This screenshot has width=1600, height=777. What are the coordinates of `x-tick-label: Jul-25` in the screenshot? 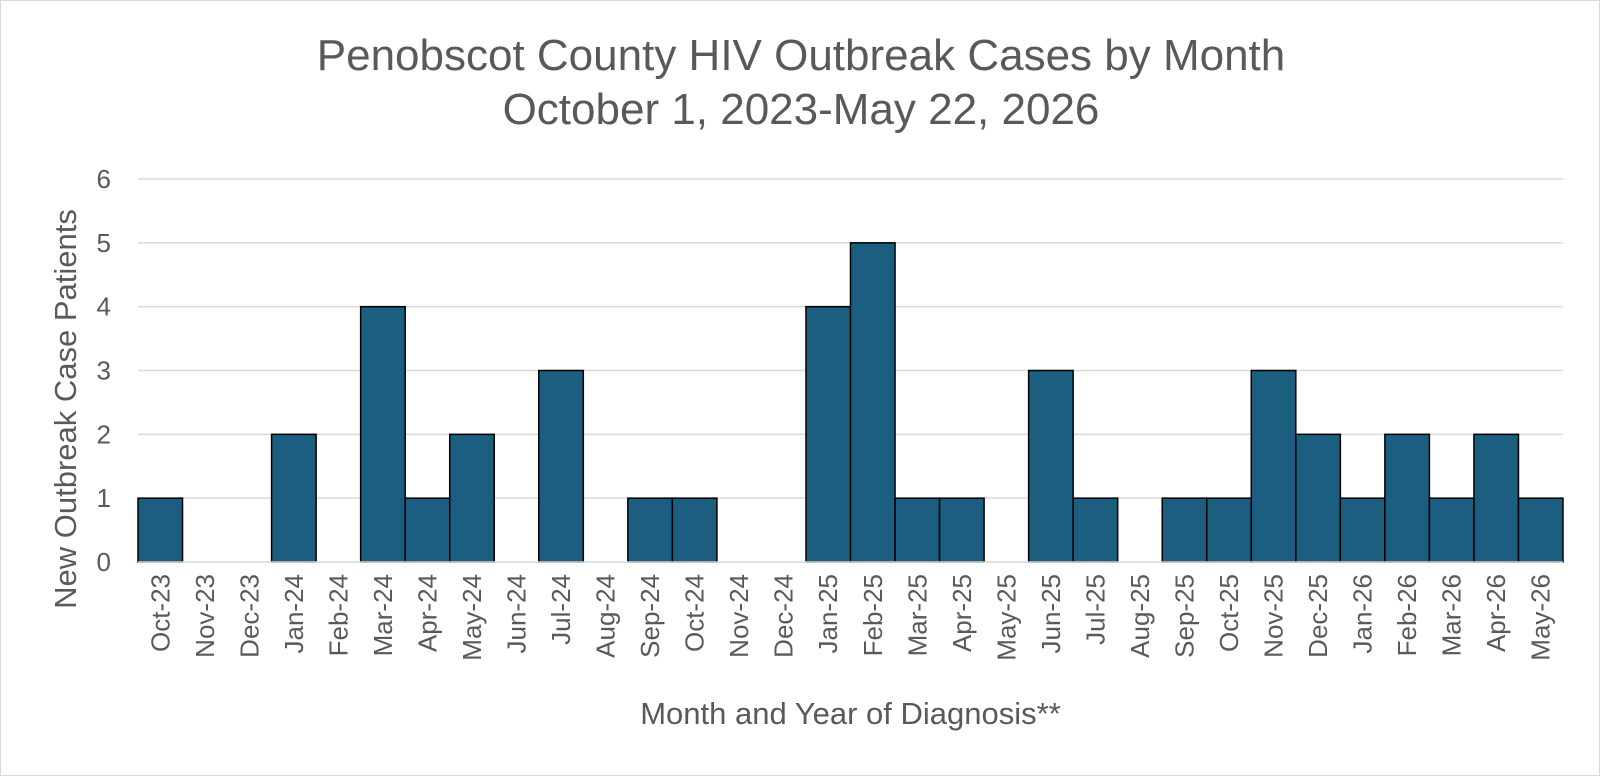 It's located at (1095, 609).